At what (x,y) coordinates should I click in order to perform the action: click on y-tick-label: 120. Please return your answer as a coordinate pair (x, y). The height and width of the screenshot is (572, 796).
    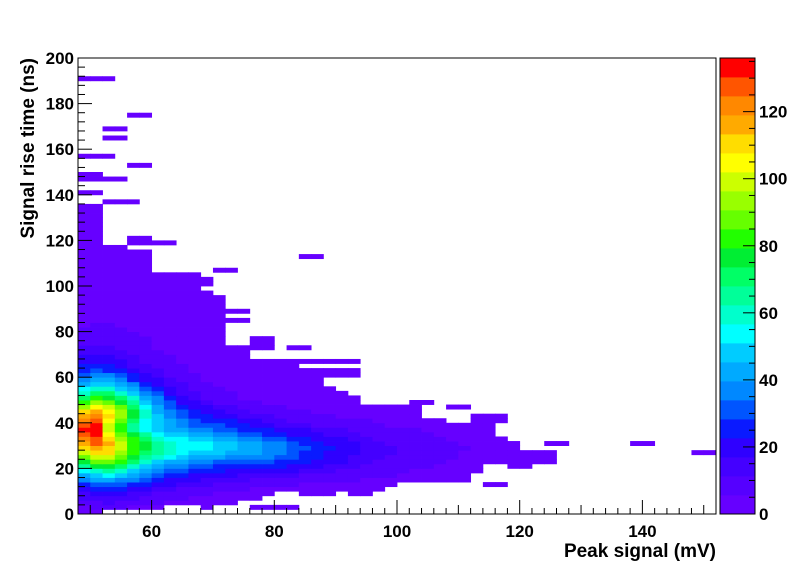
    Looking at the image, I should click on (60, 240).